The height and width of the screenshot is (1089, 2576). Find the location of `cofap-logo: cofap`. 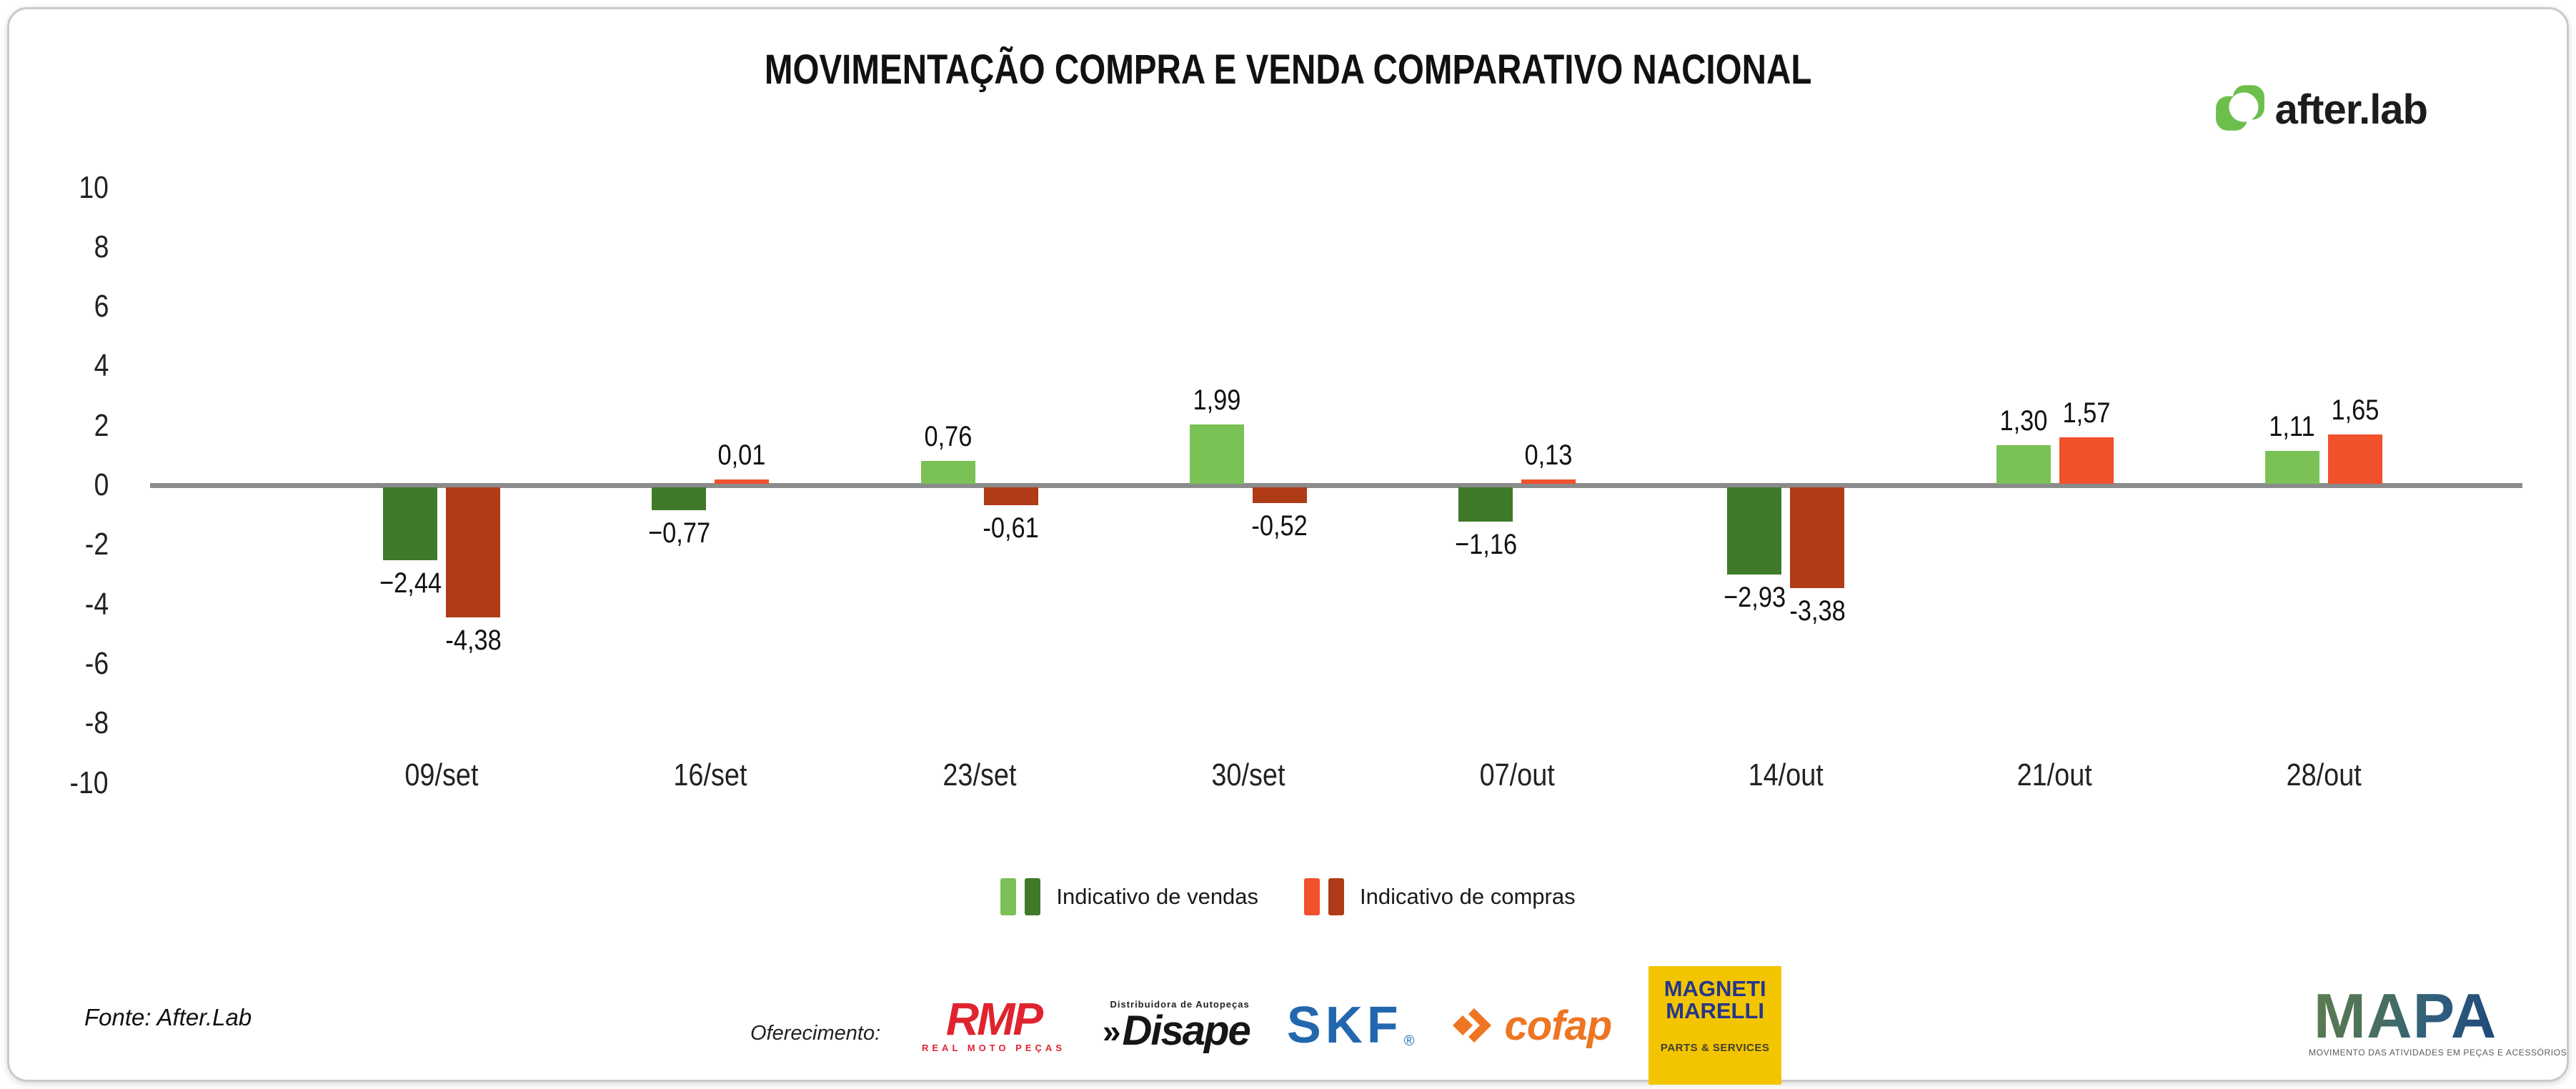

cofap-logo: cofap is located at coordinates (1531, 1026).